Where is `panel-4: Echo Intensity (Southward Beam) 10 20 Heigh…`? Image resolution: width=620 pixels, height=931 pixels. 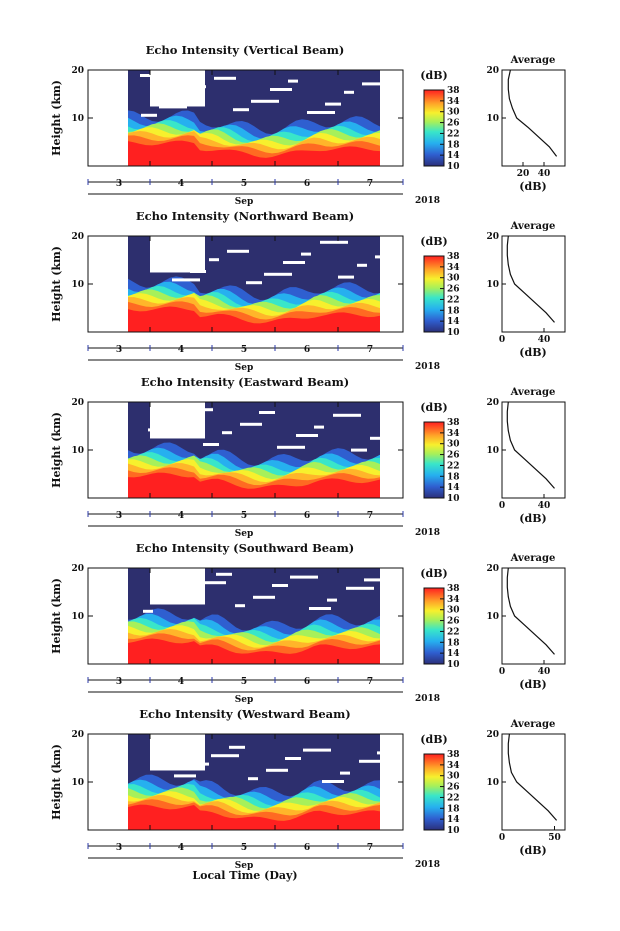 panel-4: Echo Intensity (Southward Beam) 10 20 Heigh… is located at coordinates (308, 623).